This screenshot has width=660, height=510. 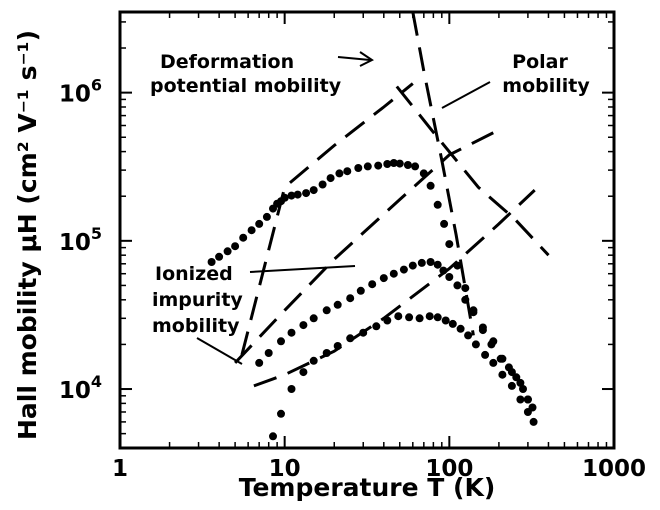 What do you see at coordinates (546, 86) in the screenshot?
I see `annotation-polar-line2: mobility` at bounding box center [546, 86].